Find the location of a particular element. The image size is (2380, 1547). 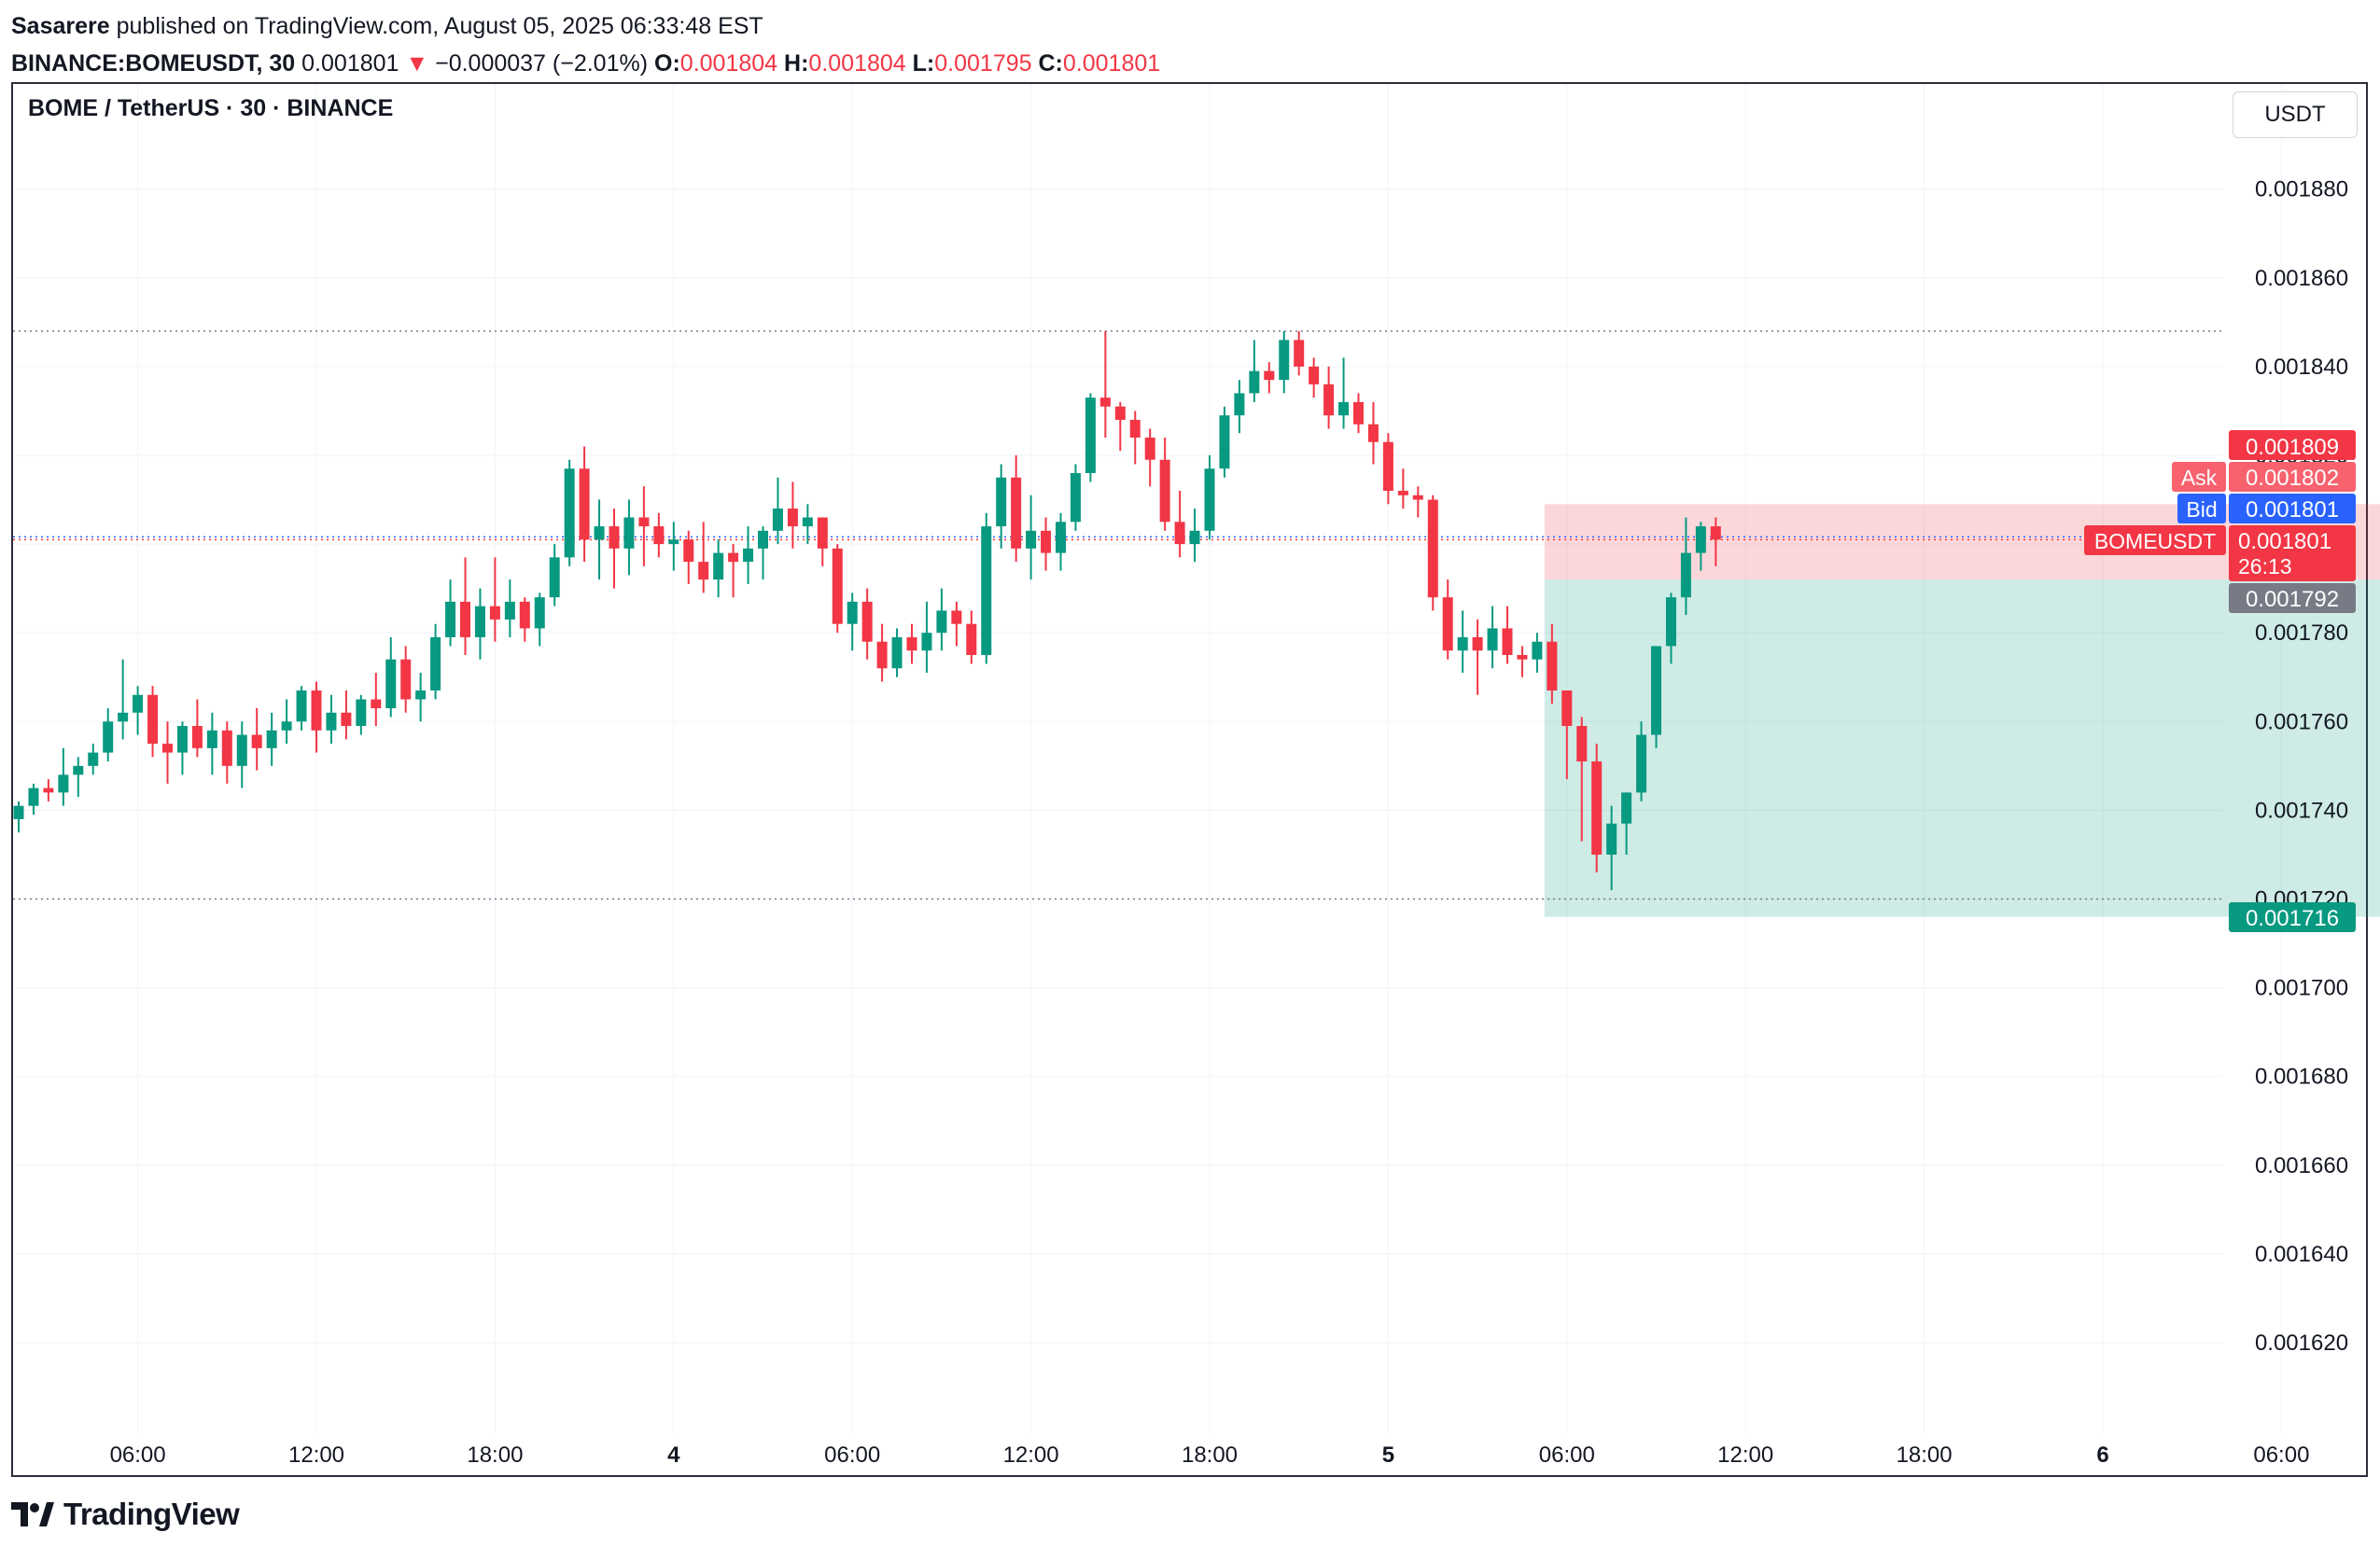

footer-brand: TradingView is located at coordinates (151, 1514).